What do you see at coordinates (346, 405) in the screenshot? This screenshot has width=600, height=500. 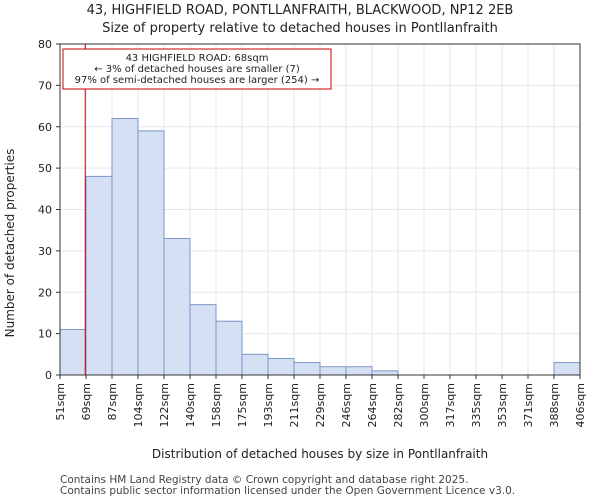 I see `x-tick-label: 246sqm` at bounding box center [346, 405].